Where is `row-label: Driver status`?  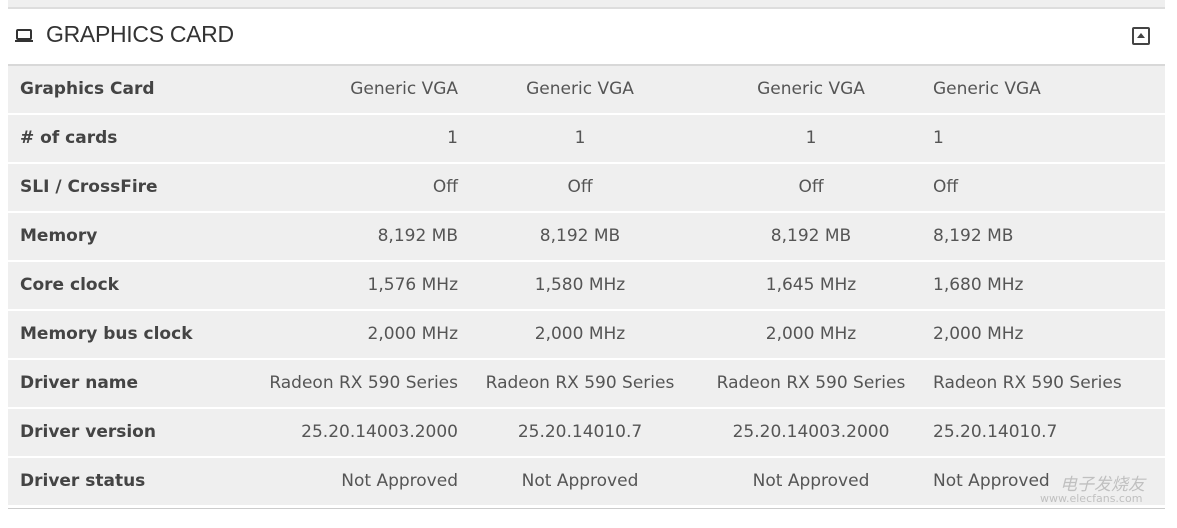
row-label: Driver status is located at coordinates (83, 481).